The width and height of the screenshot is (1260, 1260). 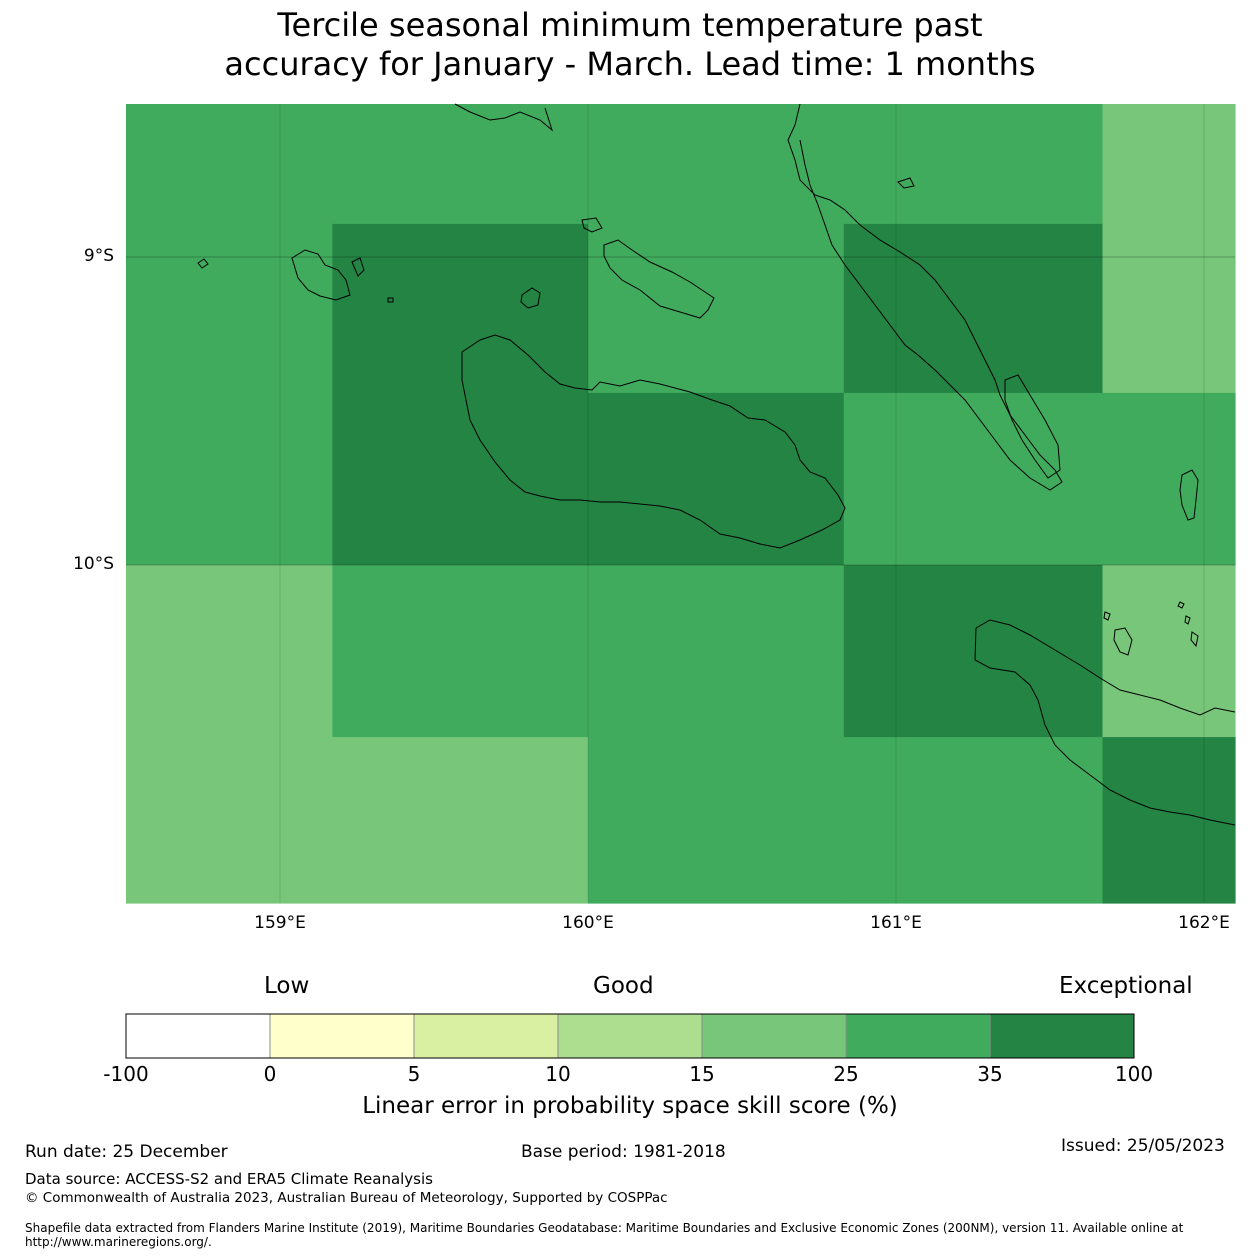 What do you see at coordinates (990, 1074) in the screenshot?
I see `colorbar-tick: 35` at bounding box center [990, 1074].